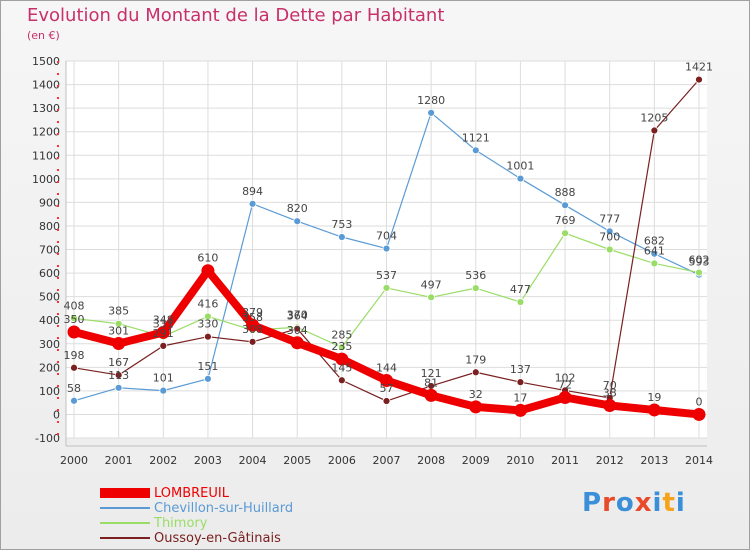  Describe the element at coordinates (207, 303) in the screenshot. I see `data-label: 416` at that location.